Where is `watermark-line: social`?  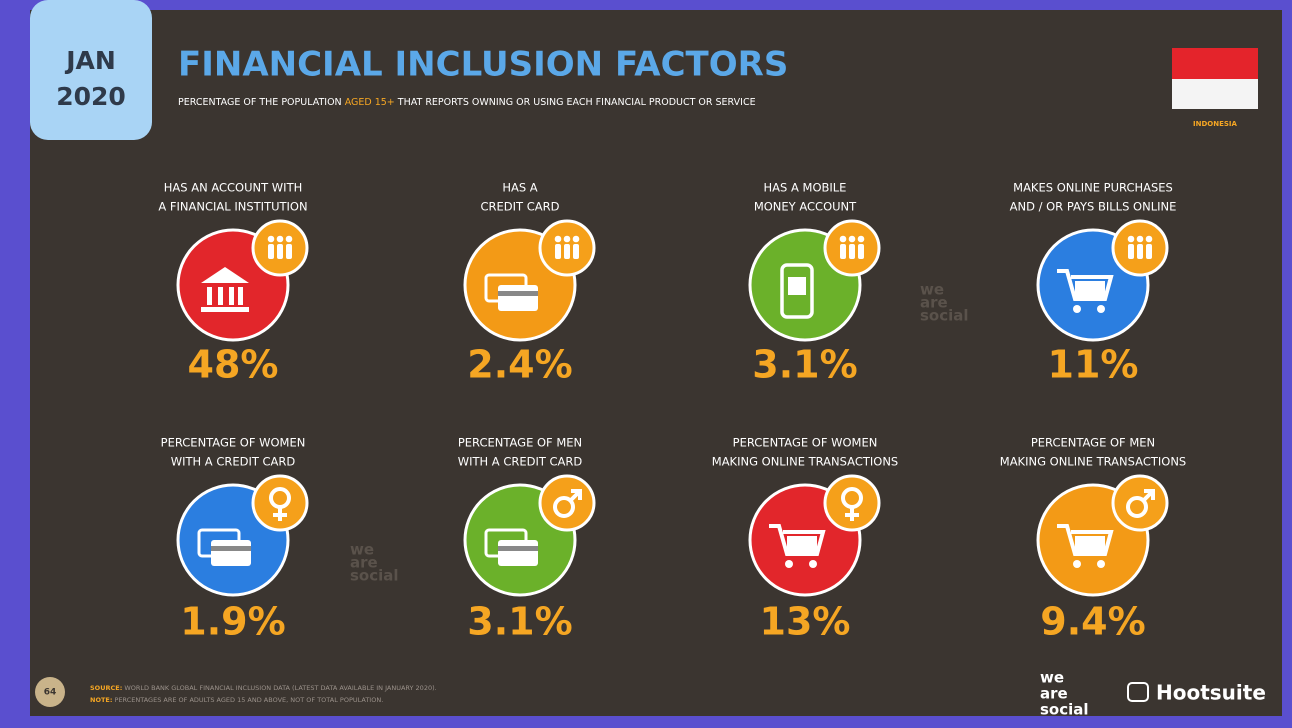
watermark-line: social is located at coordinates (944, 316).